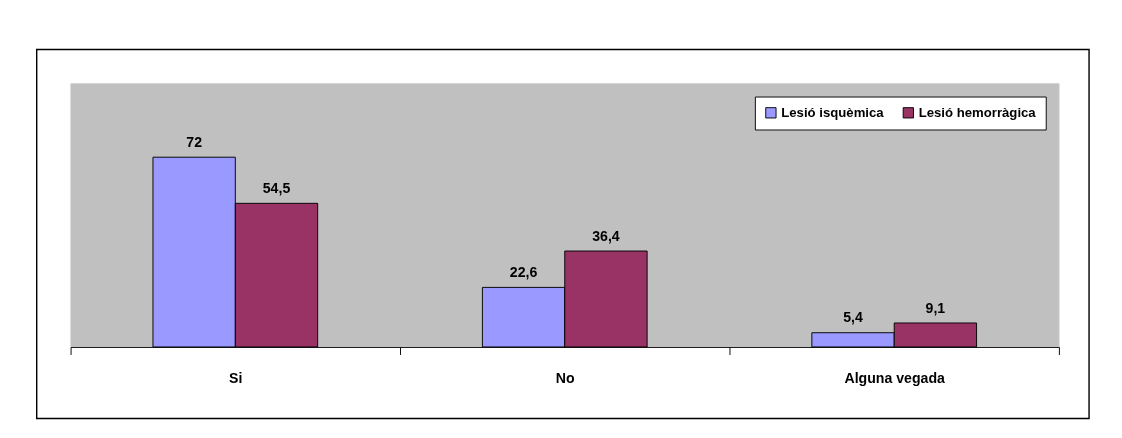 This screenshot has height=438, width=1122. I want to click on data-label: 72, so click(194, 141).